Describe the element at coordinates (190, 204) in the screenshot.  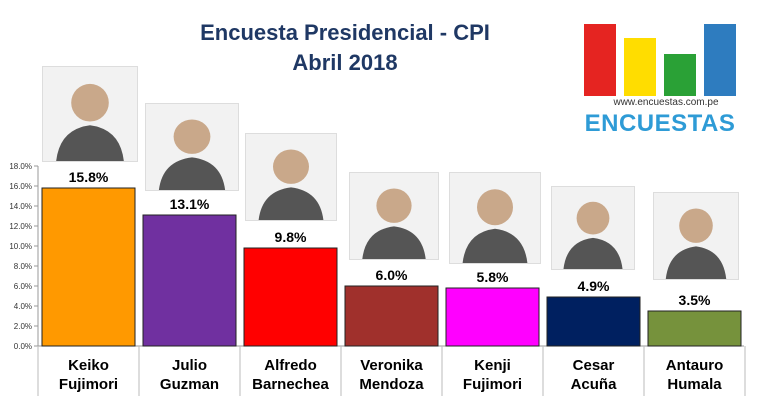
I see `data-label: 13.1%` at that location.